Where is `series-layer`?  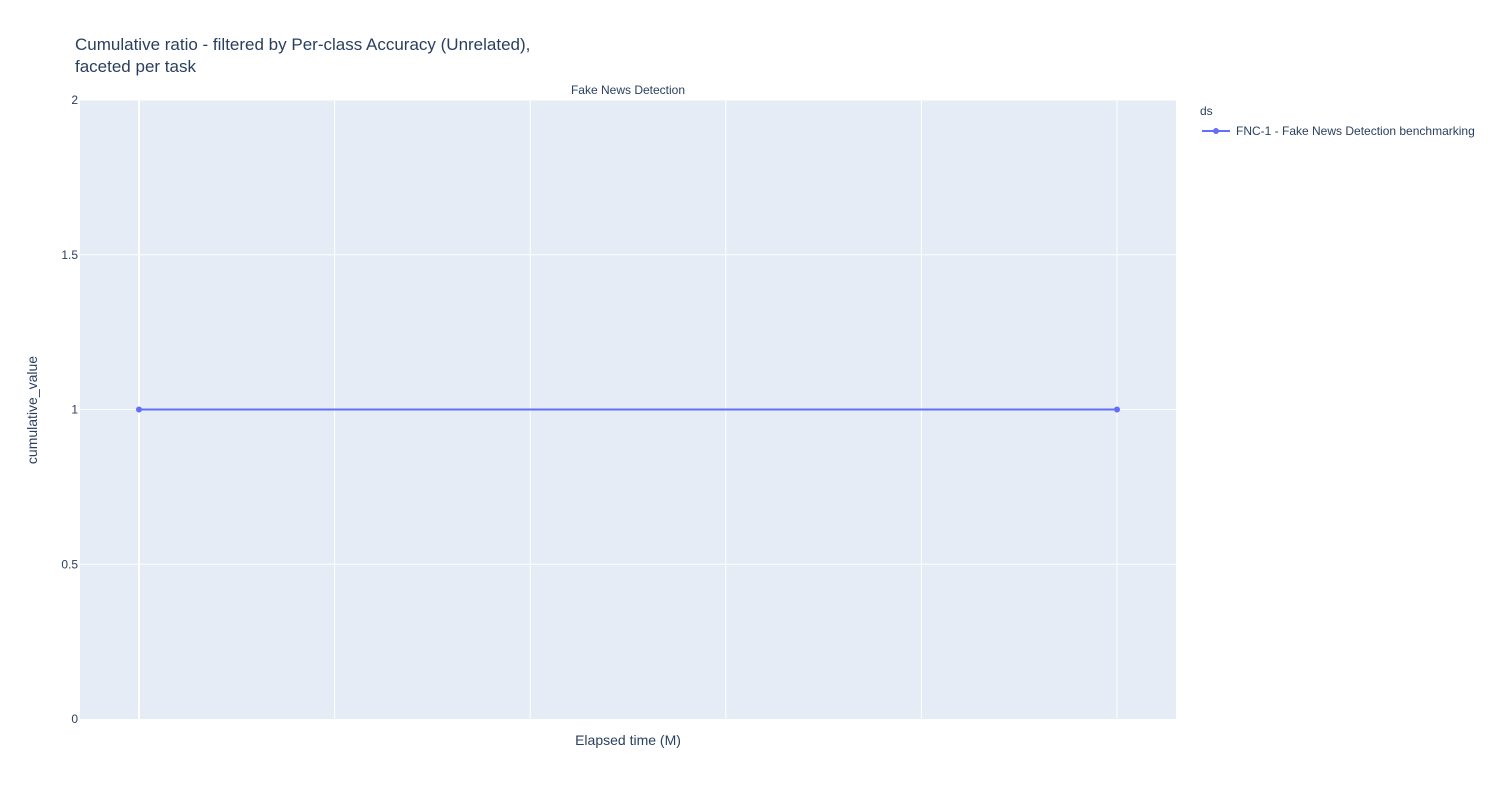 series-layer is located at coordinates (628, 409).